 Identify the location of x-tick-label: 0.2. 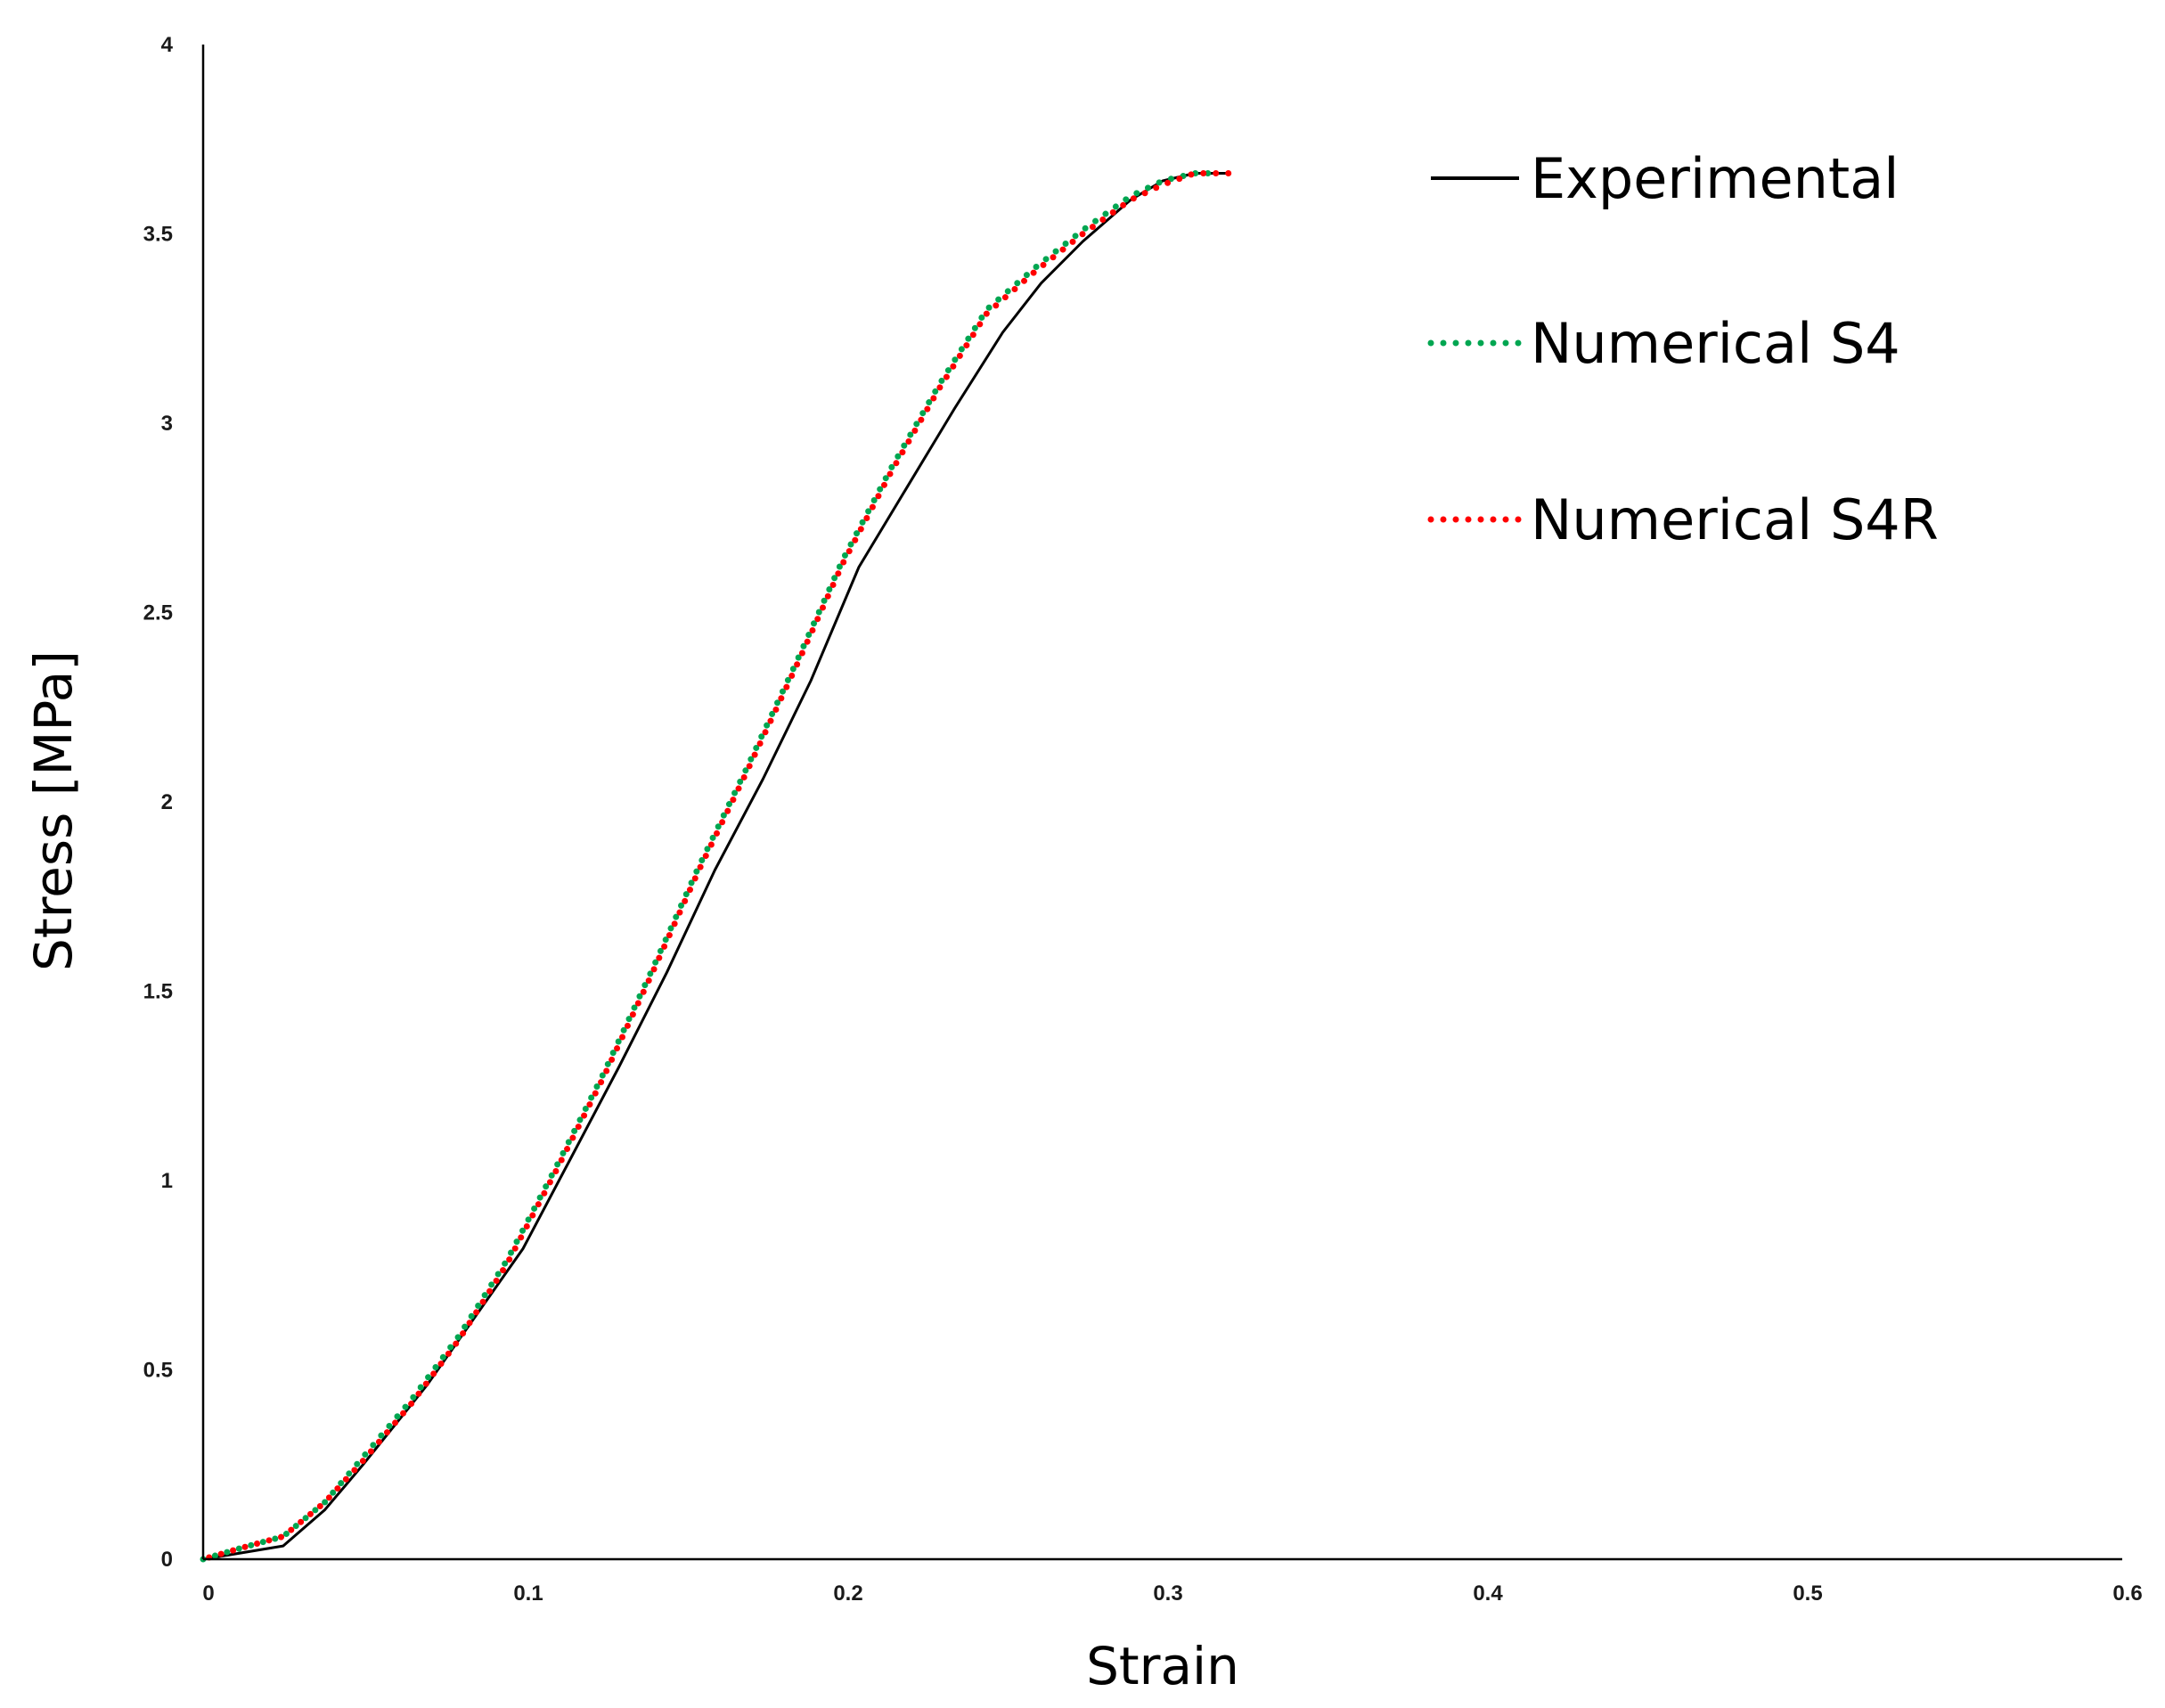
(847, 1593).